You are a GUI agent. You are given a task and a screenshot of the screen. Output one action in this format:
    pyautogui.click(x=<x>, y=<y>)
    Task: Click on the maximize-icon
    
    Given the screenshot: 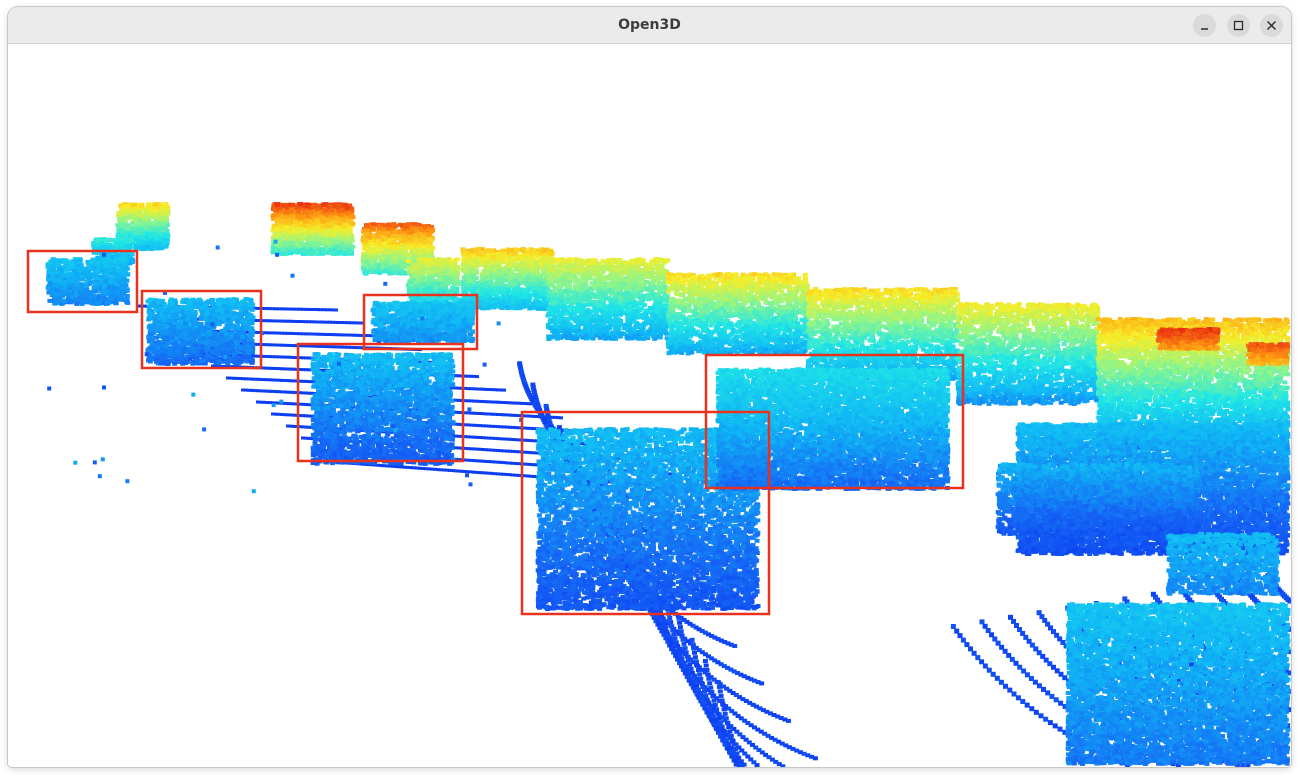 What is the action you would take?
    pyautogui.click(x=1238, y=25)
    